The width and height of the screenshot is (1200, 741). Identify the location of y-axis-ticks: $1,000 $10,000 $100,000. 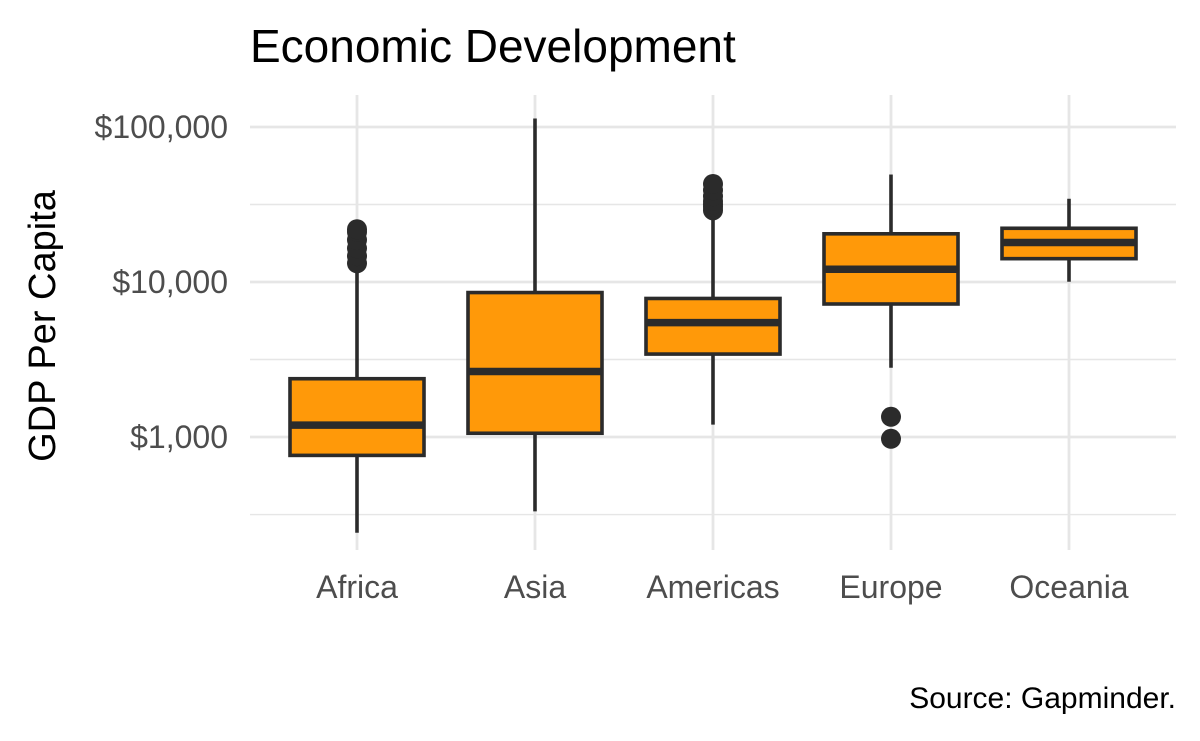
(161, 282).